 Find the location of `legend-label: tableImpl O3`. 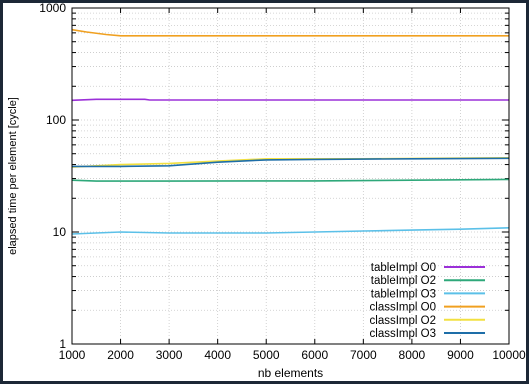

legend-label: tableImpl O3 is located at coordinates (403, 294).